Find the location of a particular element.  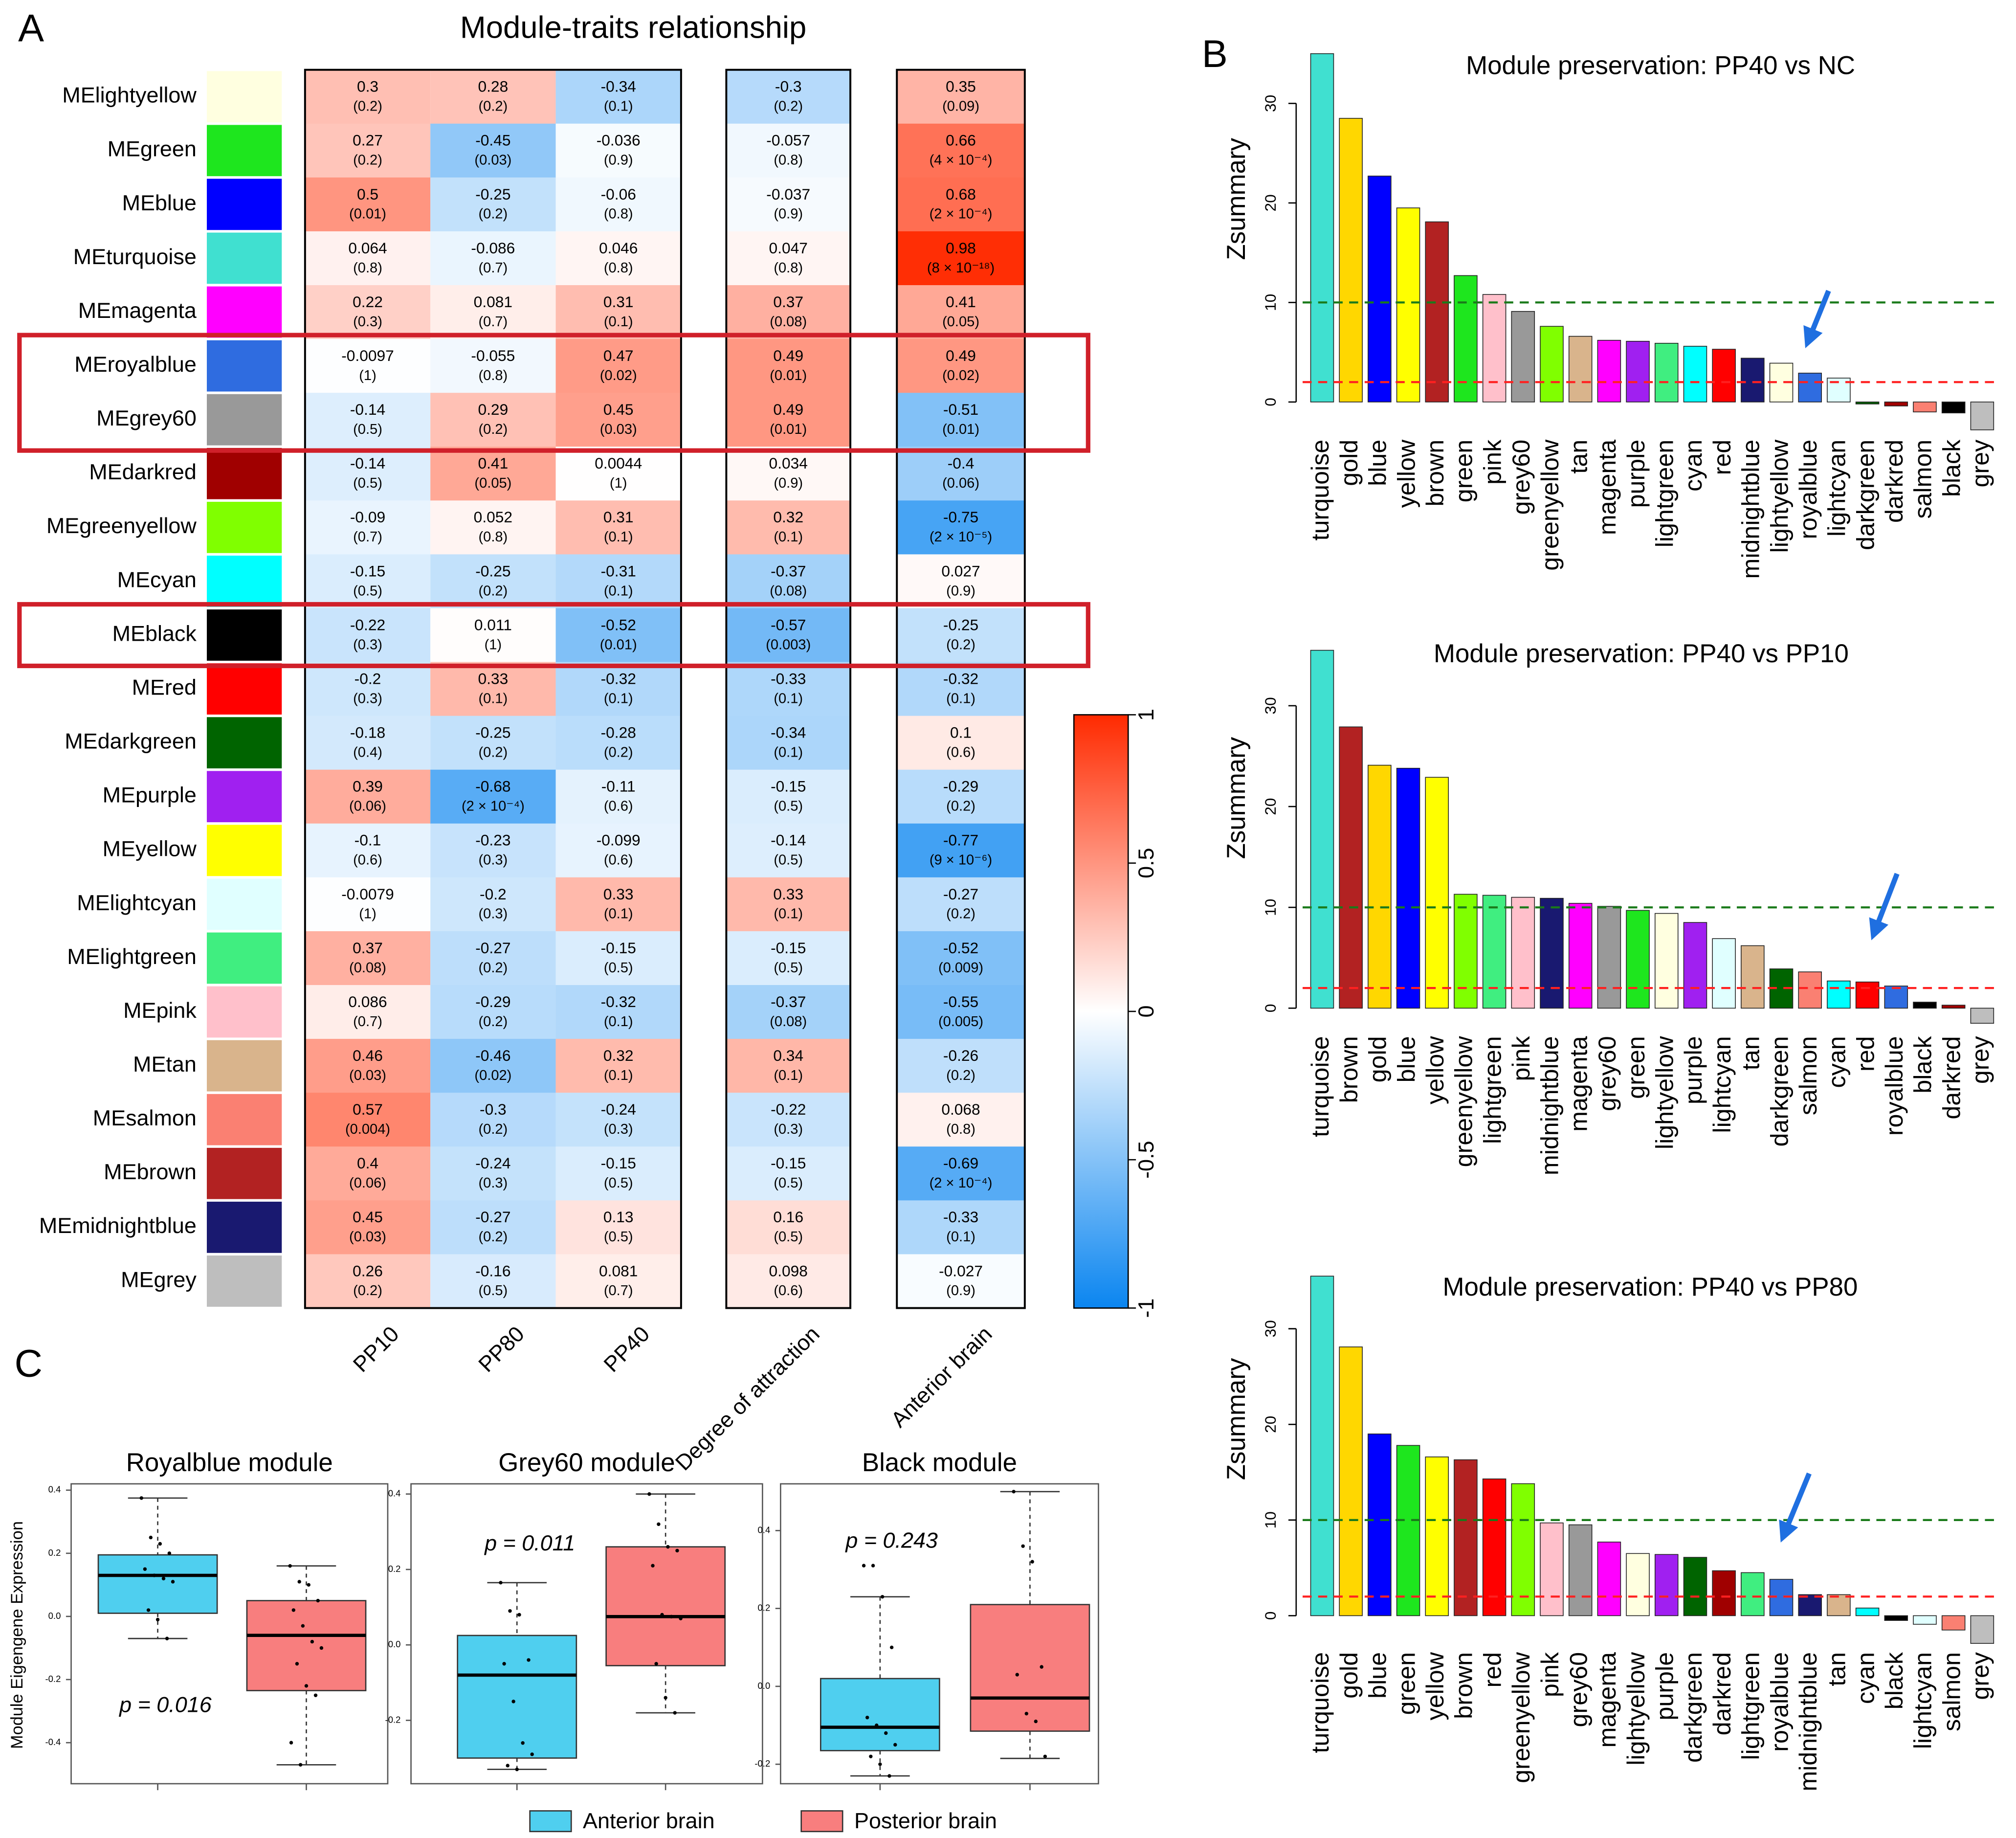

x-tick-label: brown is located at coordinates (1435, 473).